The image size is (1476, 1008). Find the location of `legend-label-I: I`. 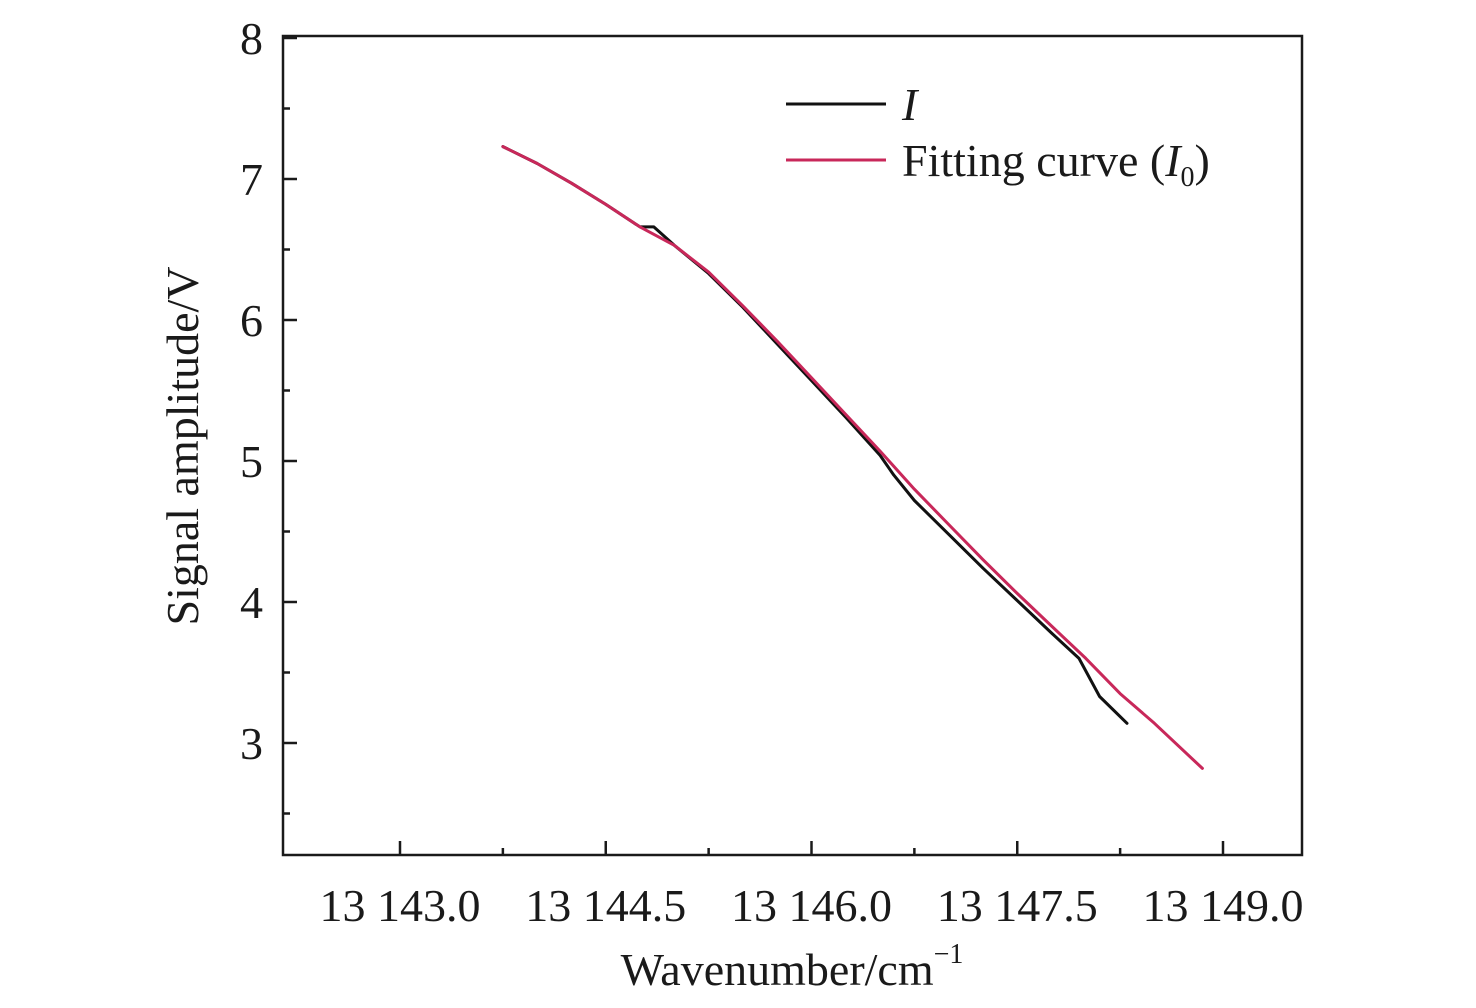

legend-label-I: I is located at coordinates (910, 104).